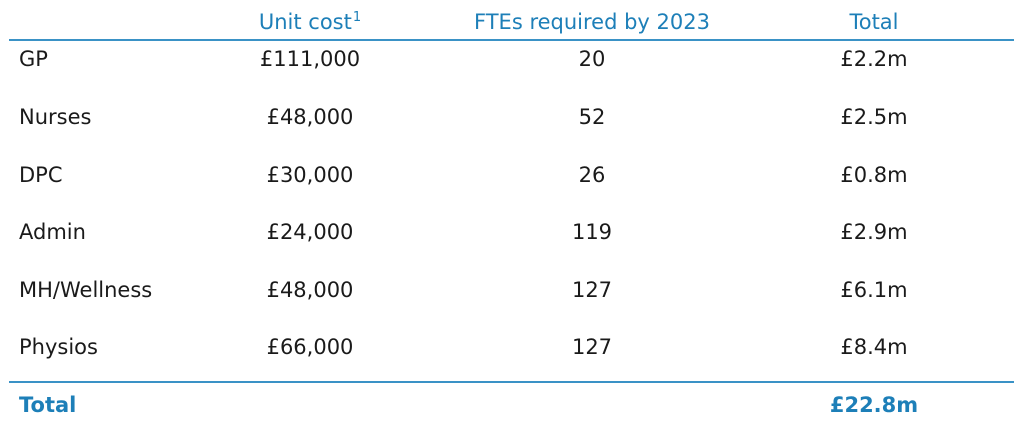  What do you see at coordinates (874, 405) in the screenshot?
I see `total-row-value: £22.8m` at bounding box center [874, 405].